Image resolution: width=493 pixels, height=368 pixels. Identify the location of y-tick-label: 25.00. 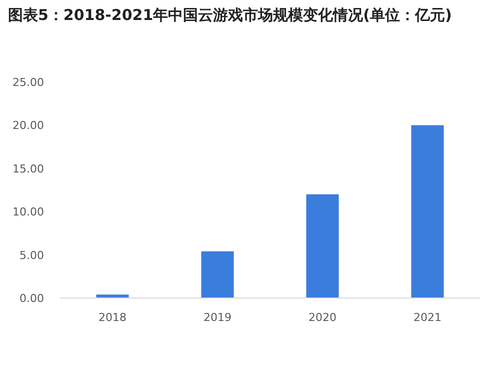
(28, 82).